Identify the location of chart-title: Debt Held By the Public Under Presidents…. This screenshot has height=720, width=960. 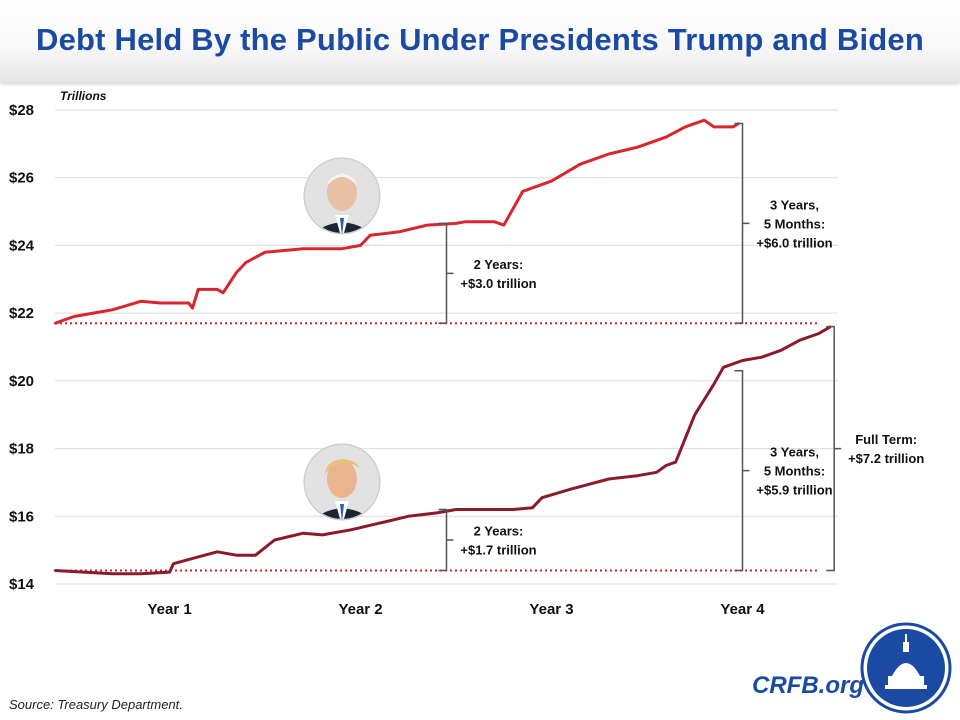
(480, 39).